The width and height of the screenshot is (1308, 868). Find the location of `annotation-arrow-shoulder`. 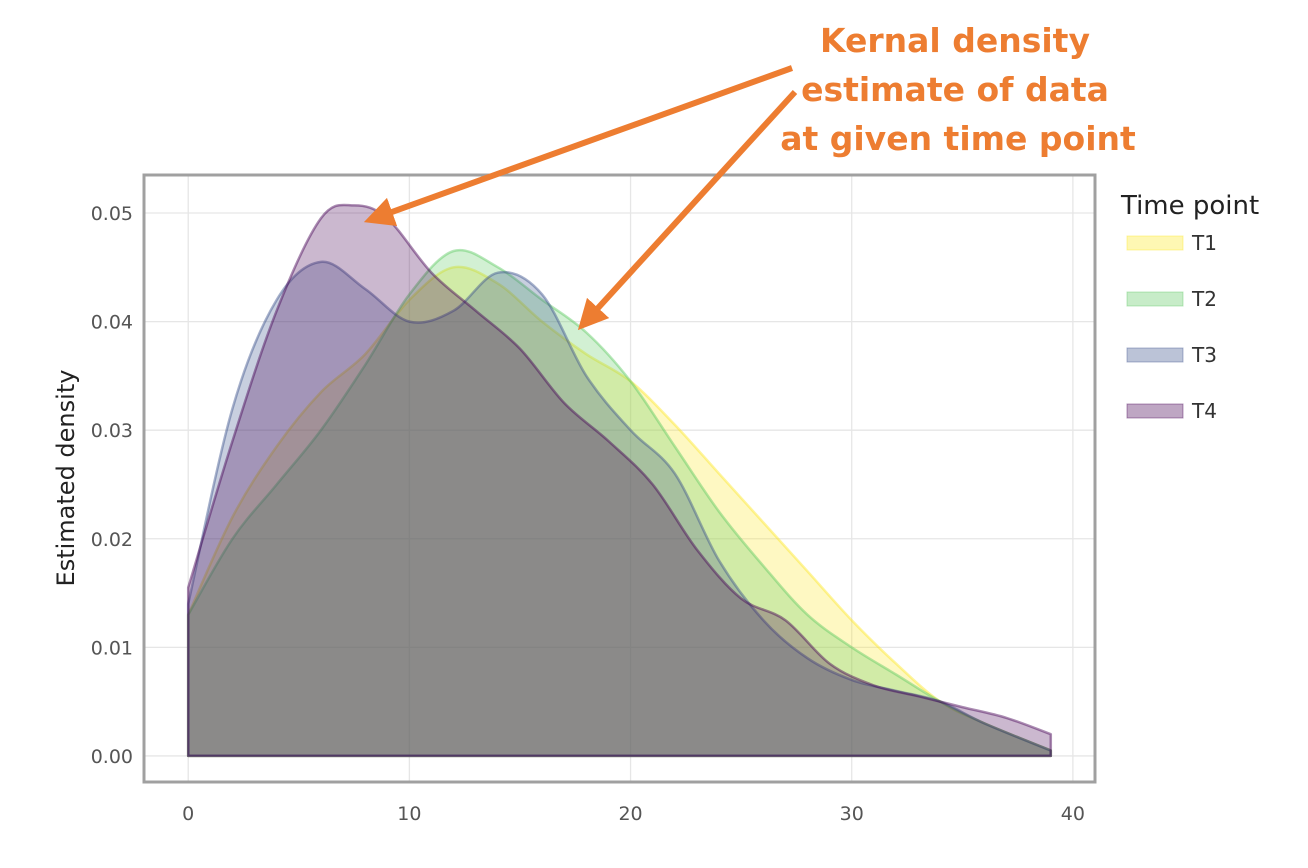

annotation-arrow-shoulder is located at coordinates (687, 210).